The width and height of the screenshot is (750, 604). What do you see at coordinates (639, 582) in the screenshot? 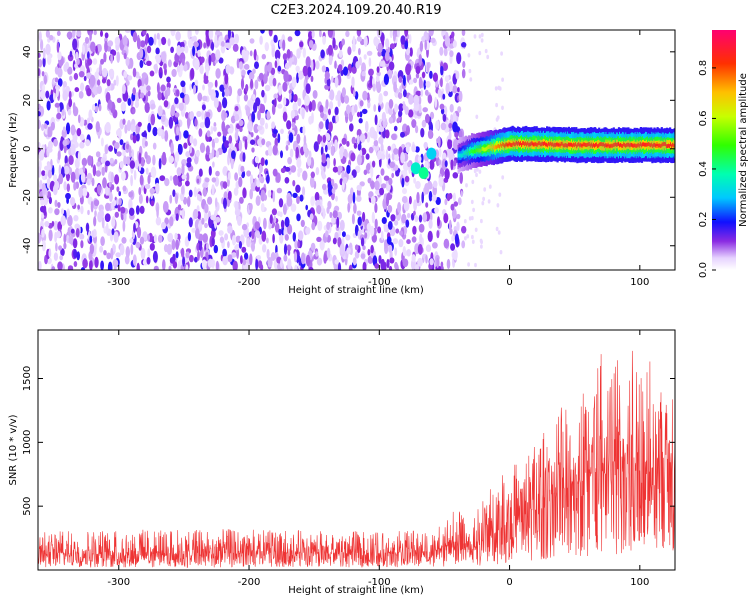
I see `x-tick-label: 100` at bounding box center [639, 582].